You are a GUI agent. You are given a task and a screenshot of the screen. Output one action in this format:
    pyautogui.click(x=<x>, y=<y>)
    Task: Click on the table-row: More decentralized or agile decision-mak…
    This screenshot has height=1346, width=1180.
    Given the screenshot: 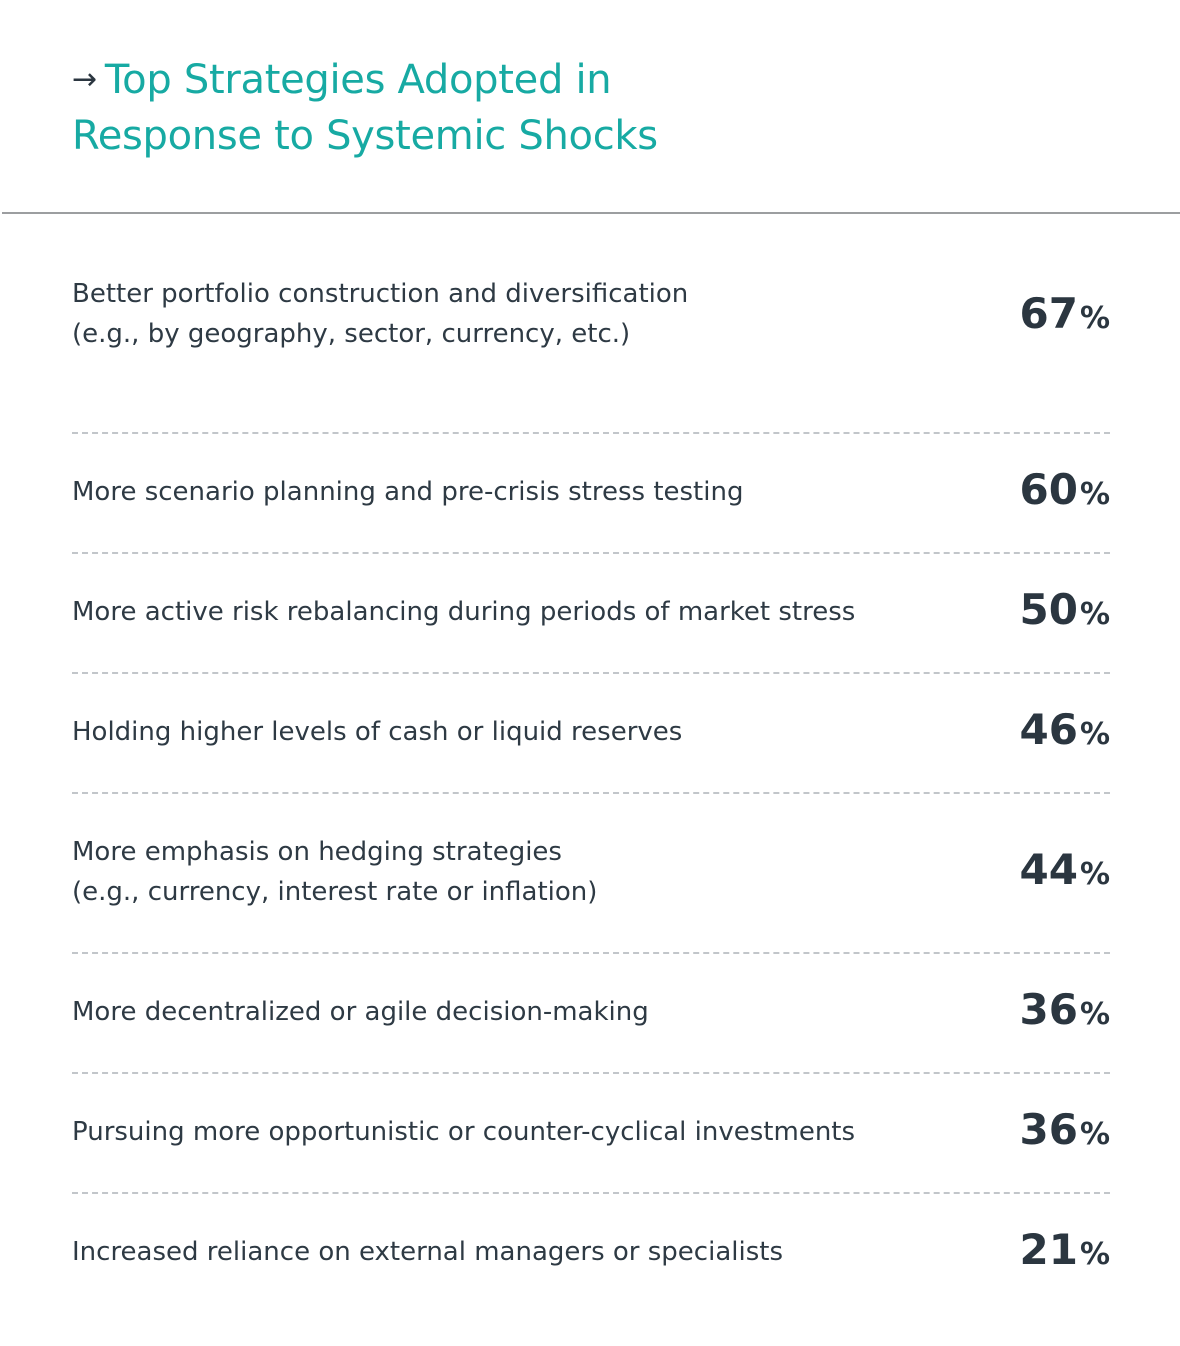 What is the action you would take?
    pyautogui.click(x=591, y=1014)
    